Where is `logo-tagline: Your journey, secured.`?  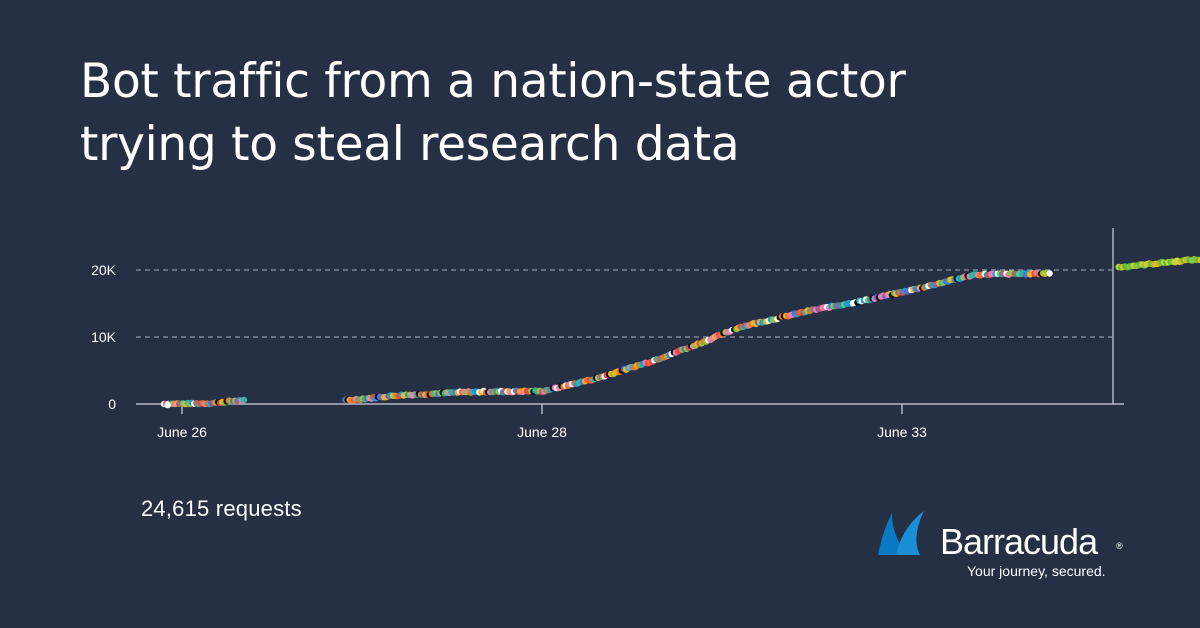
logo-tagline: Your journey, secured. is located at coordinates (1036, 571).